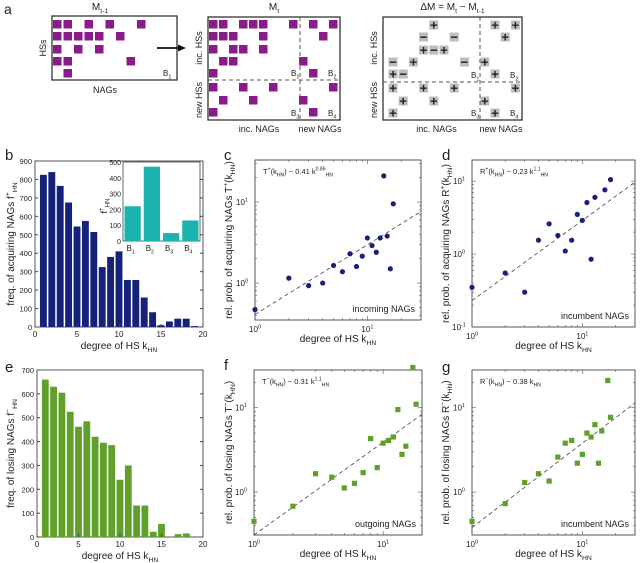 The width and height of the screenshot is (640, 563). What do you see at coordinates (481, 11) in the screenshot?
I see `text-segment: t-1` at bounding box center [481, 11].